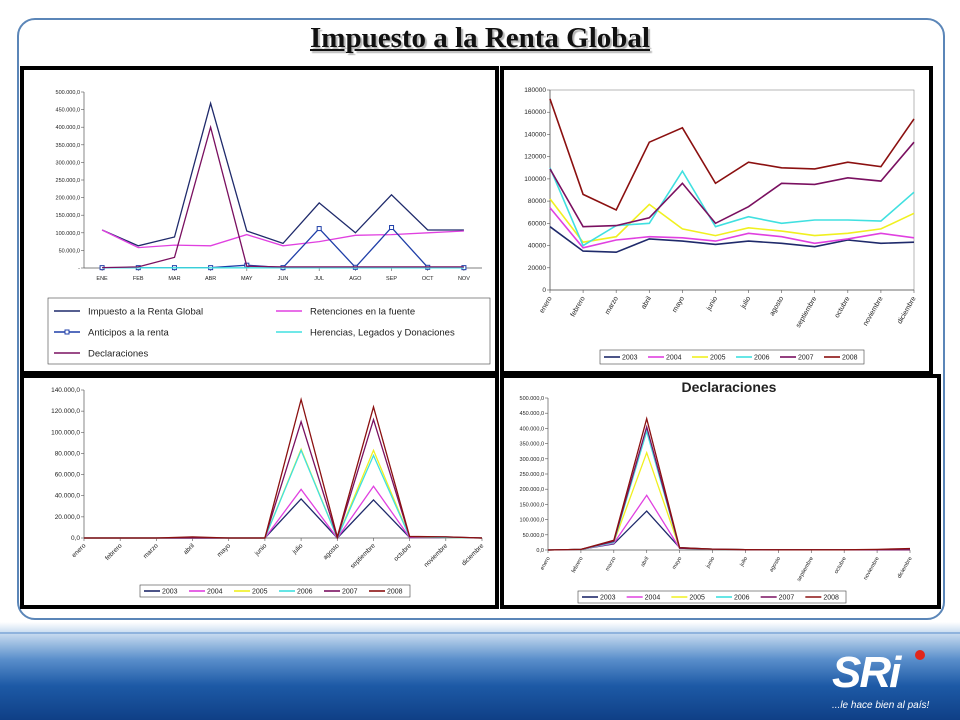  Describe the element at coordinates (138, 279) in the screenshot. I see `x-tick-label: FEB` at that location.